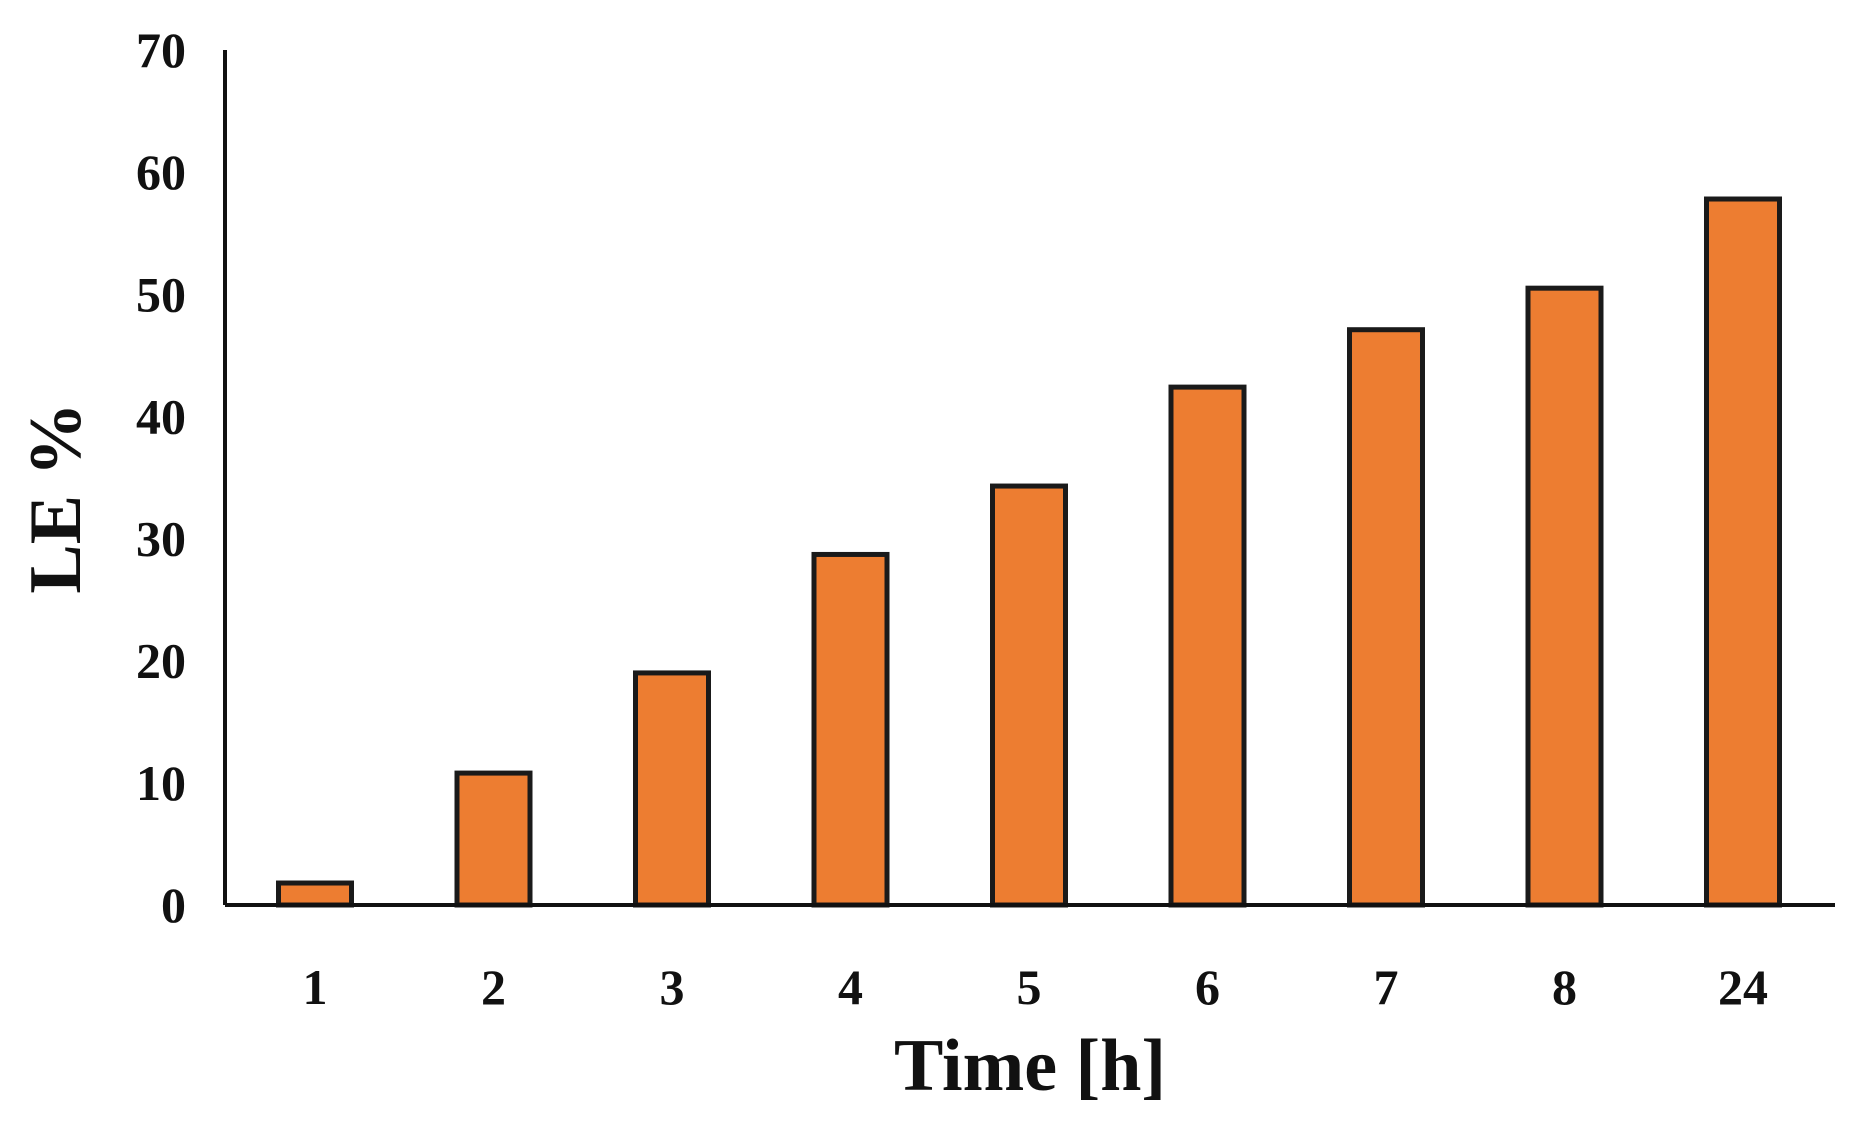 The image size is (1859, 1144). I want to click on y-tick-label: 70, so click(161, 50).